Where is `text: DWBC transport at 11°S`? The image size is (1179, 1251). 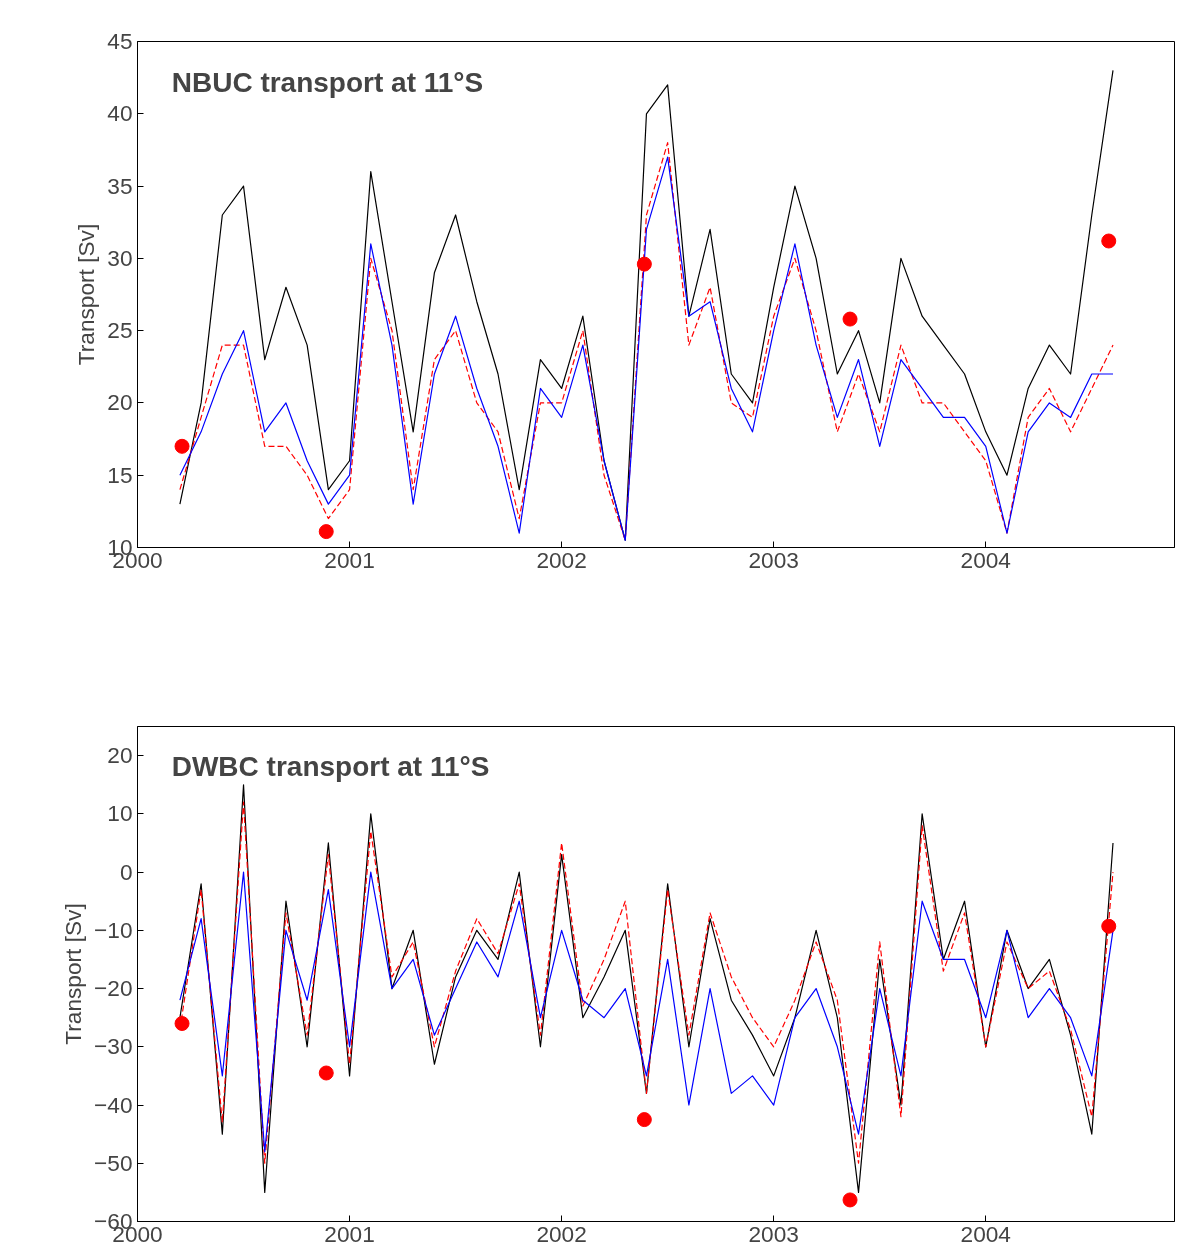 text: DWBC transport at 11°S is located at coordinates (330, 767).